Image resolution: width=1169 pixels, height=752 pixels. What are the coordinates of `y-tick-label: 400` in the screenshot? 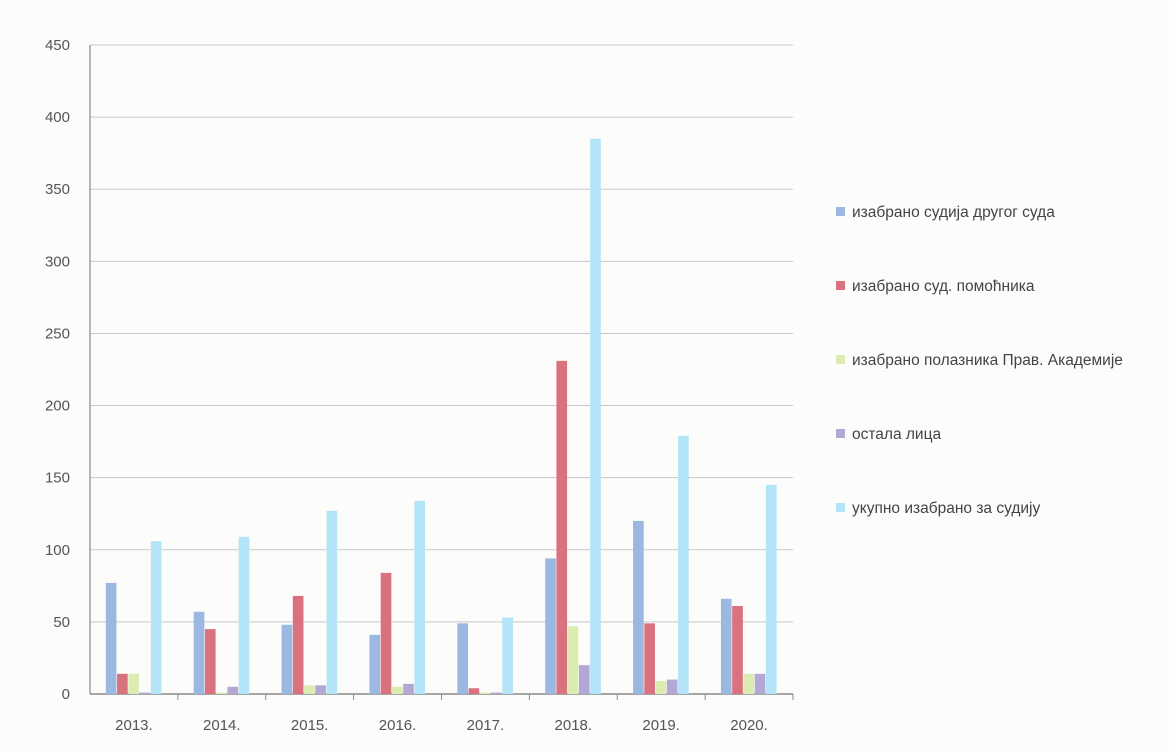 It's located at (57, 117).